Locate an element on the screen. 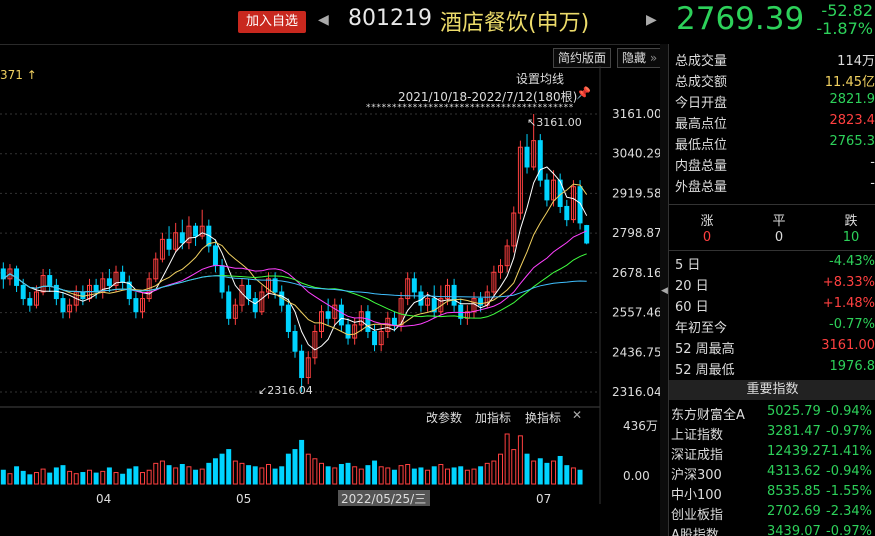 The width and height of the screenshot is (875, 536). index-name: 中小100 is located at coordinates (696, 495).